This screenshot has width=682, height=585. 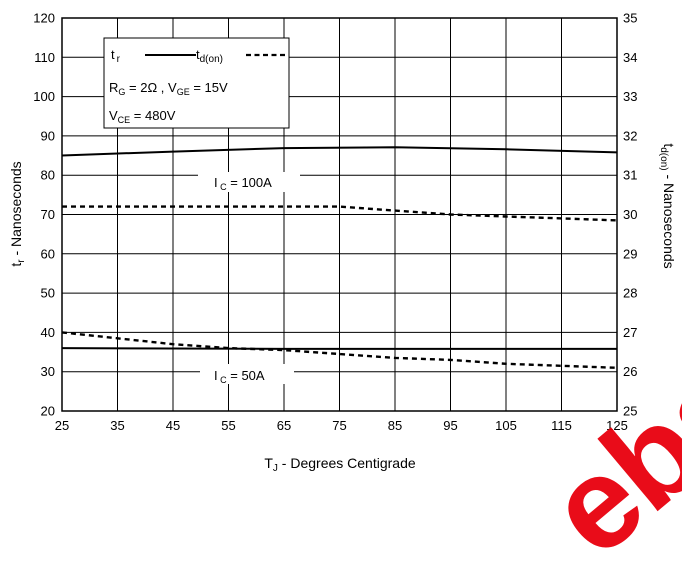 I want to click on y-left-tick-label: 80, so click(x=48, y=175).